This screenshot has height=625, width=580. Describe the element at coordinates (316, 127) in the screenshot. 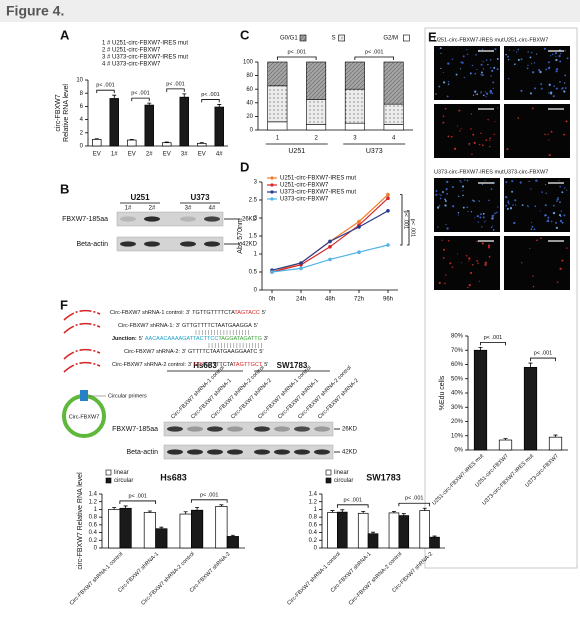

I see `bar-segment` at that location.